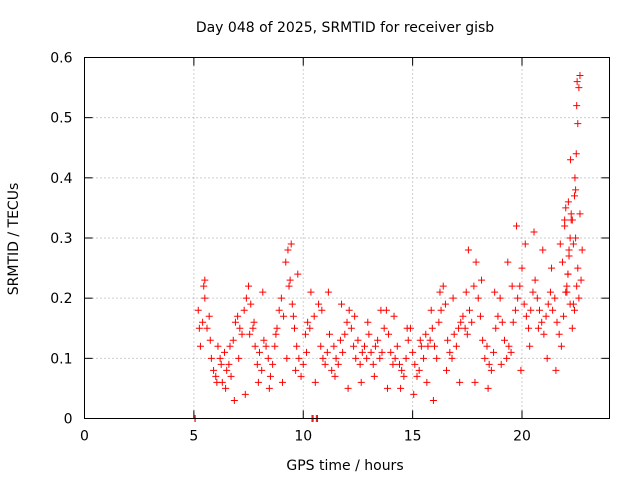 The height and width of the screenshot is (480, 640). Describe the element at coordinates (522, 437) in the screenshot. I see `x-tick-label: 20` at that location.